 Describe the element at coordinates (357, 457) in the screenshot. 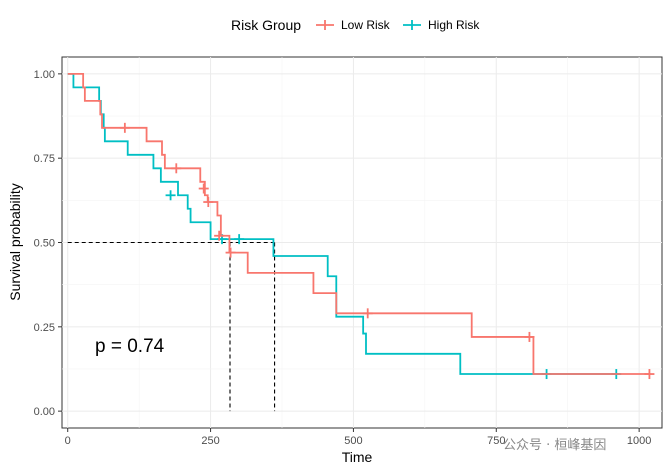

I see `x-axis-title: Time` at that location.